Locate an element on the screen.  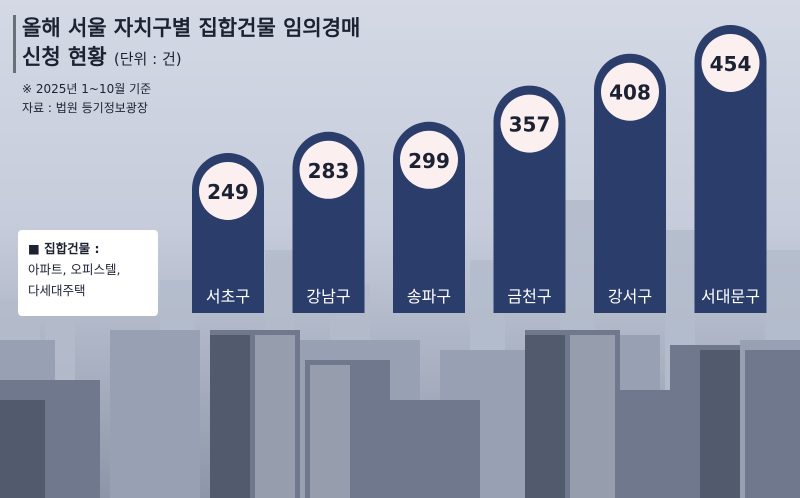
legend-box: ■ 집합건물 : 아파트, 오피스텔, 다세대주택 is located at coordinates (88, 273).